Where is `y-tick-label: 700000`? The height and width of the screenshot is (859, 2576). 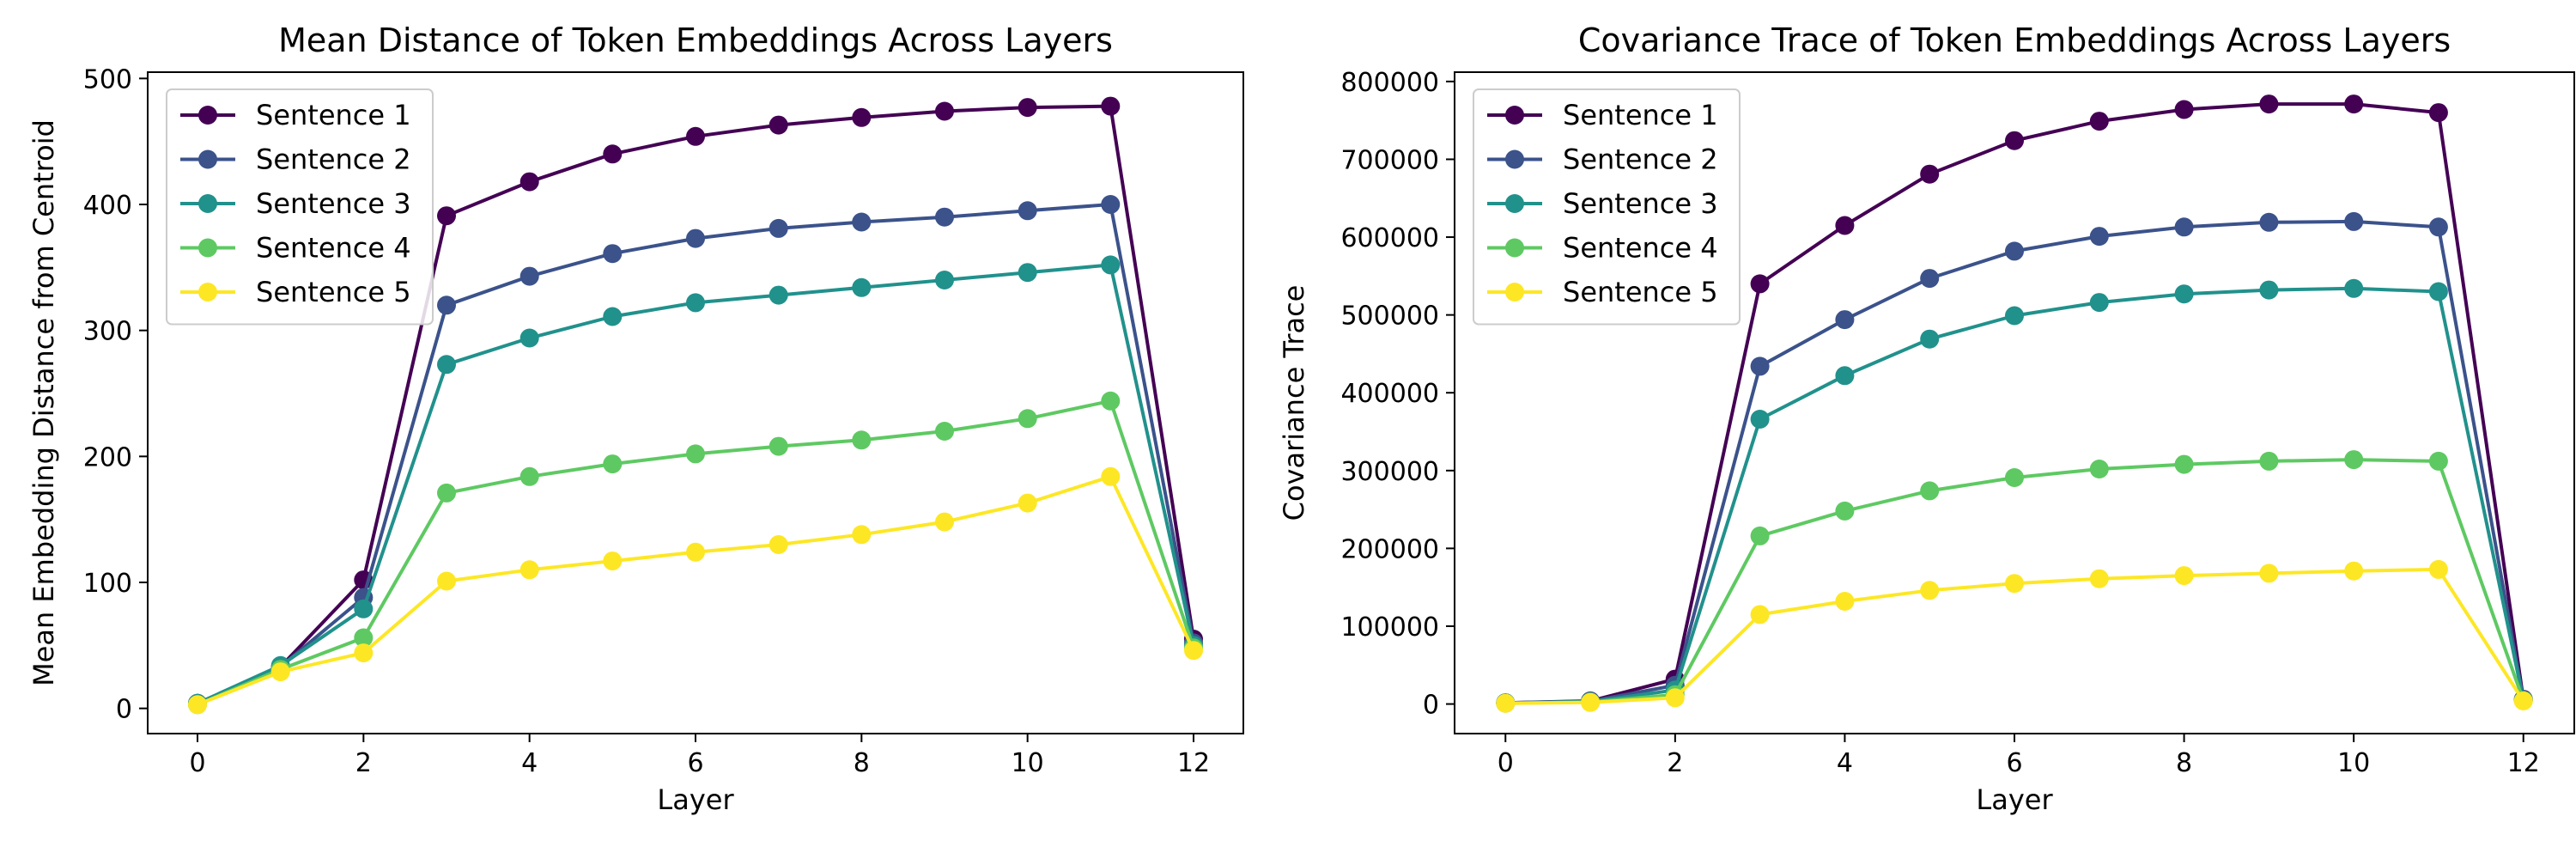 y-tick-label: 700000 is located at coordinates (1389, 160).